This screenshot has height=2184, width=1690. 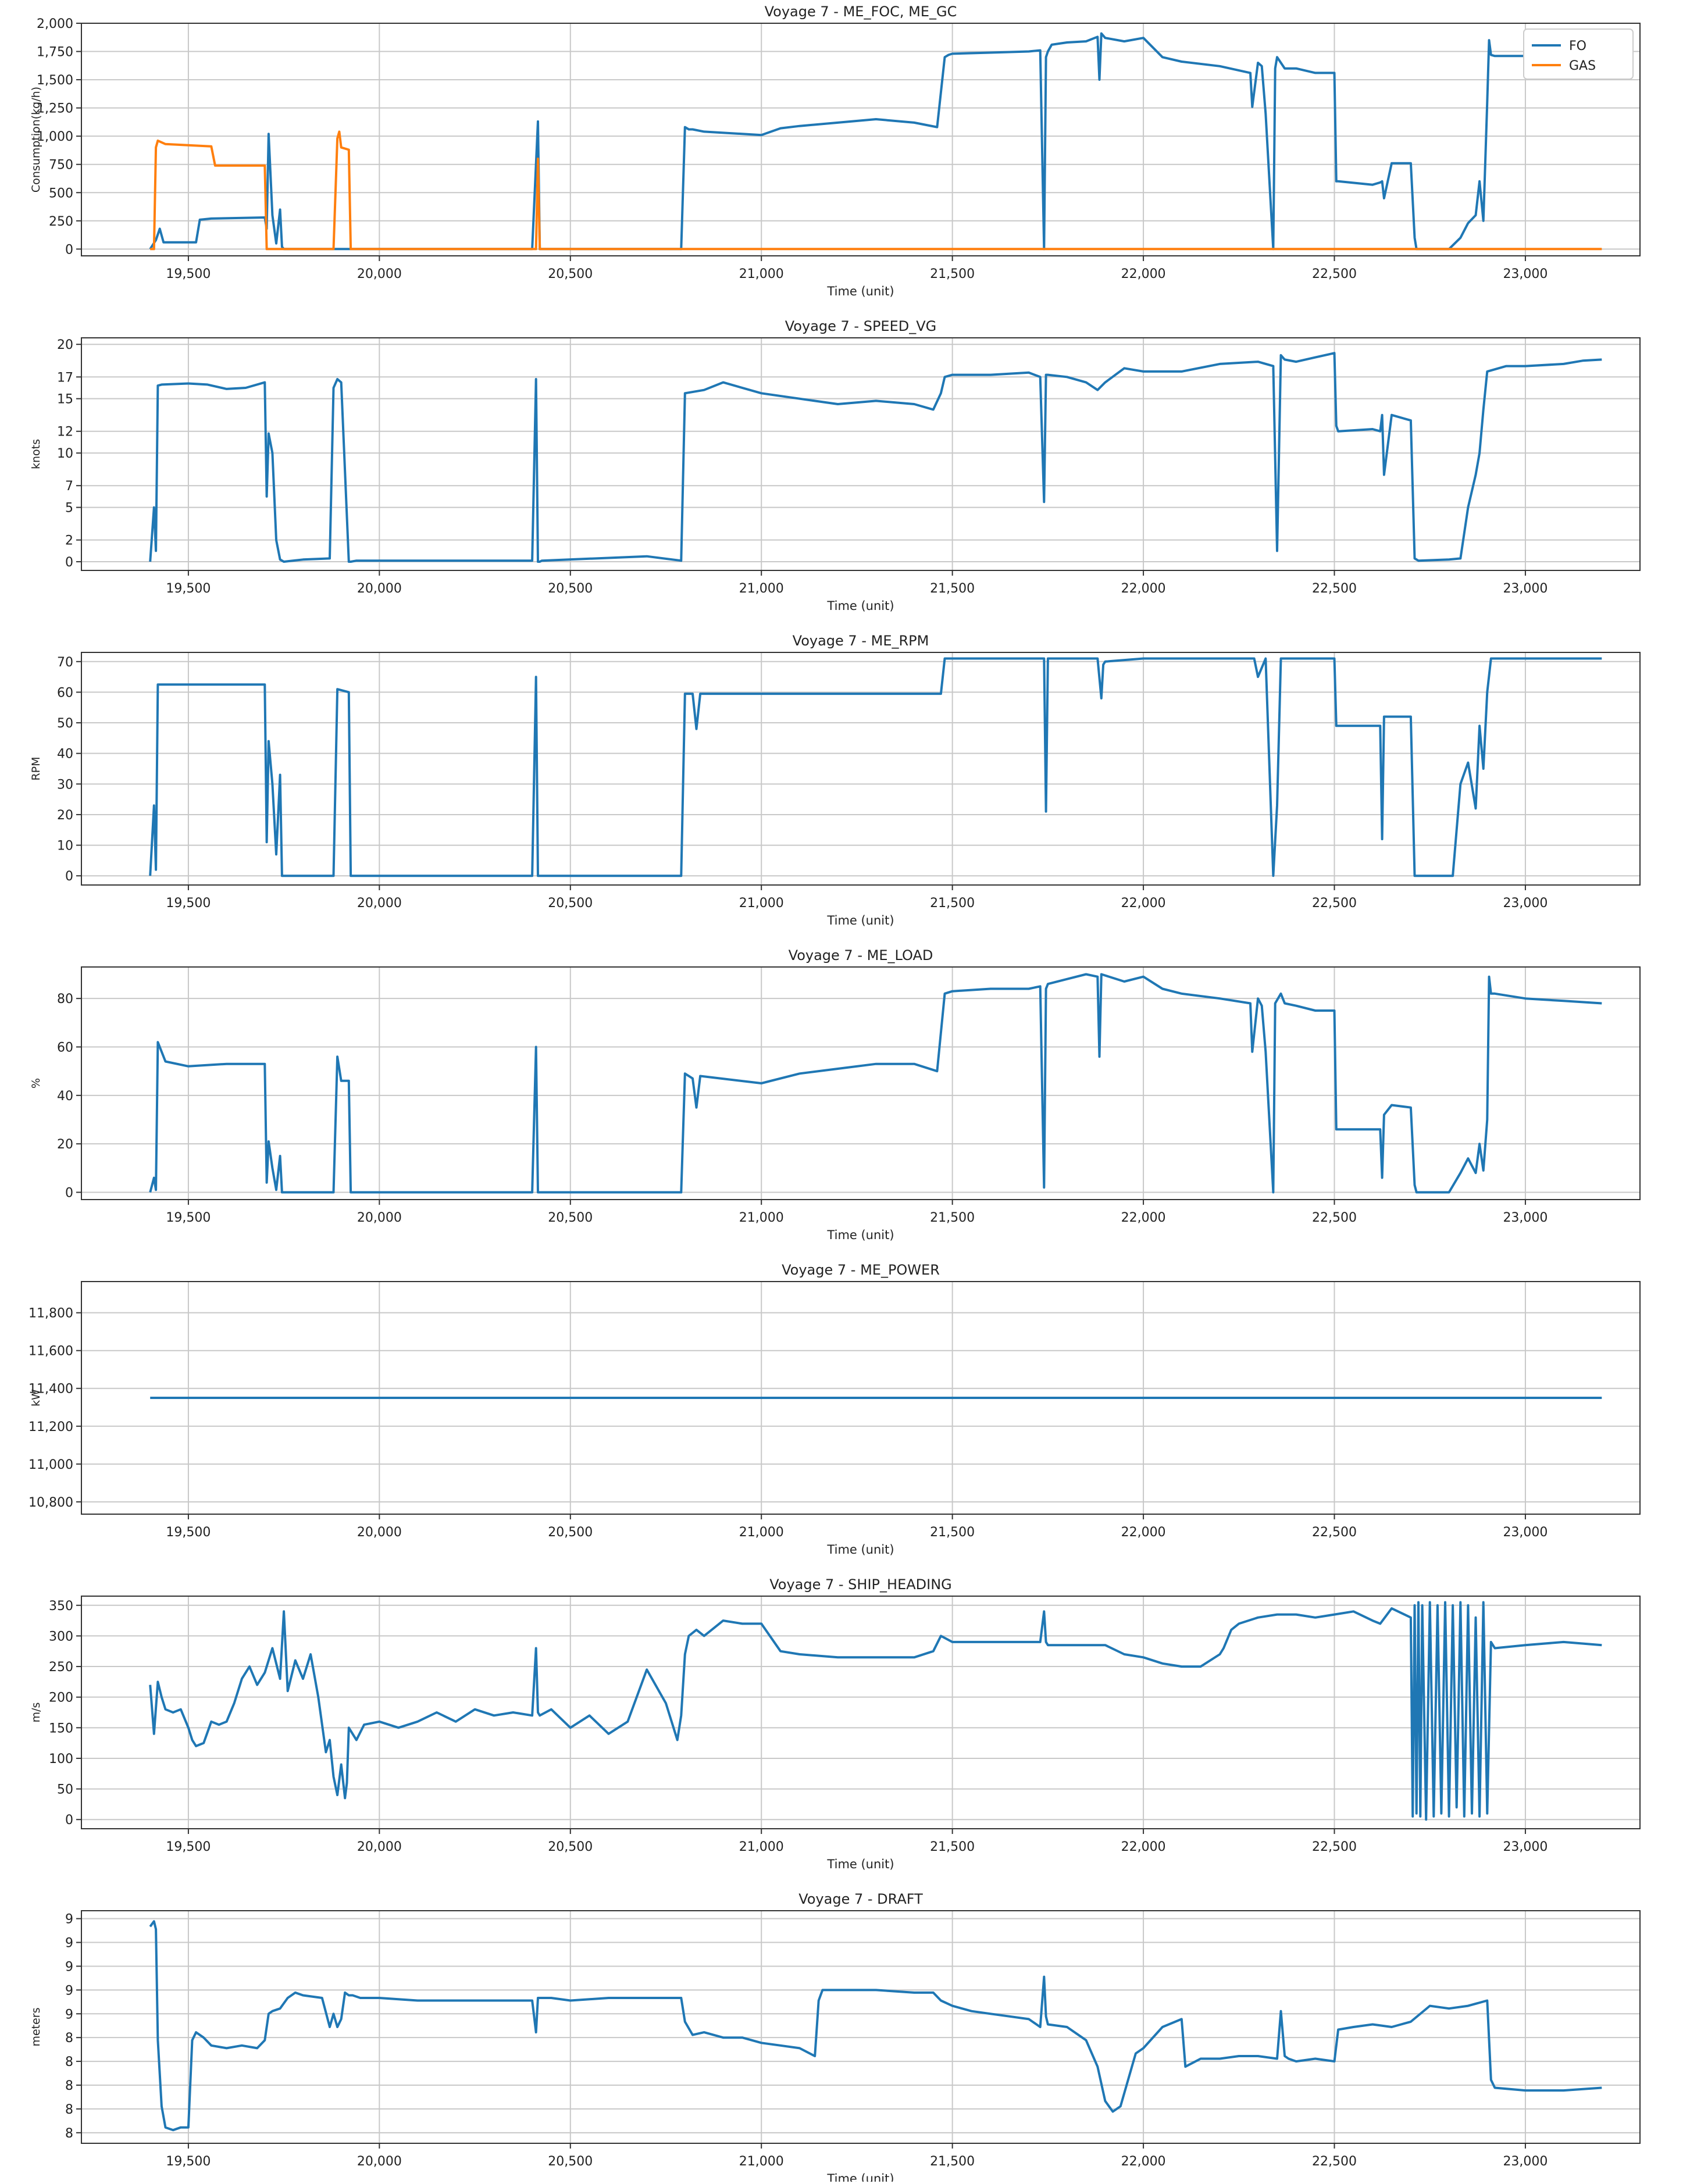 I want to click on y-axis-label: Consumption(kg/h), so click(x=36, y=139).